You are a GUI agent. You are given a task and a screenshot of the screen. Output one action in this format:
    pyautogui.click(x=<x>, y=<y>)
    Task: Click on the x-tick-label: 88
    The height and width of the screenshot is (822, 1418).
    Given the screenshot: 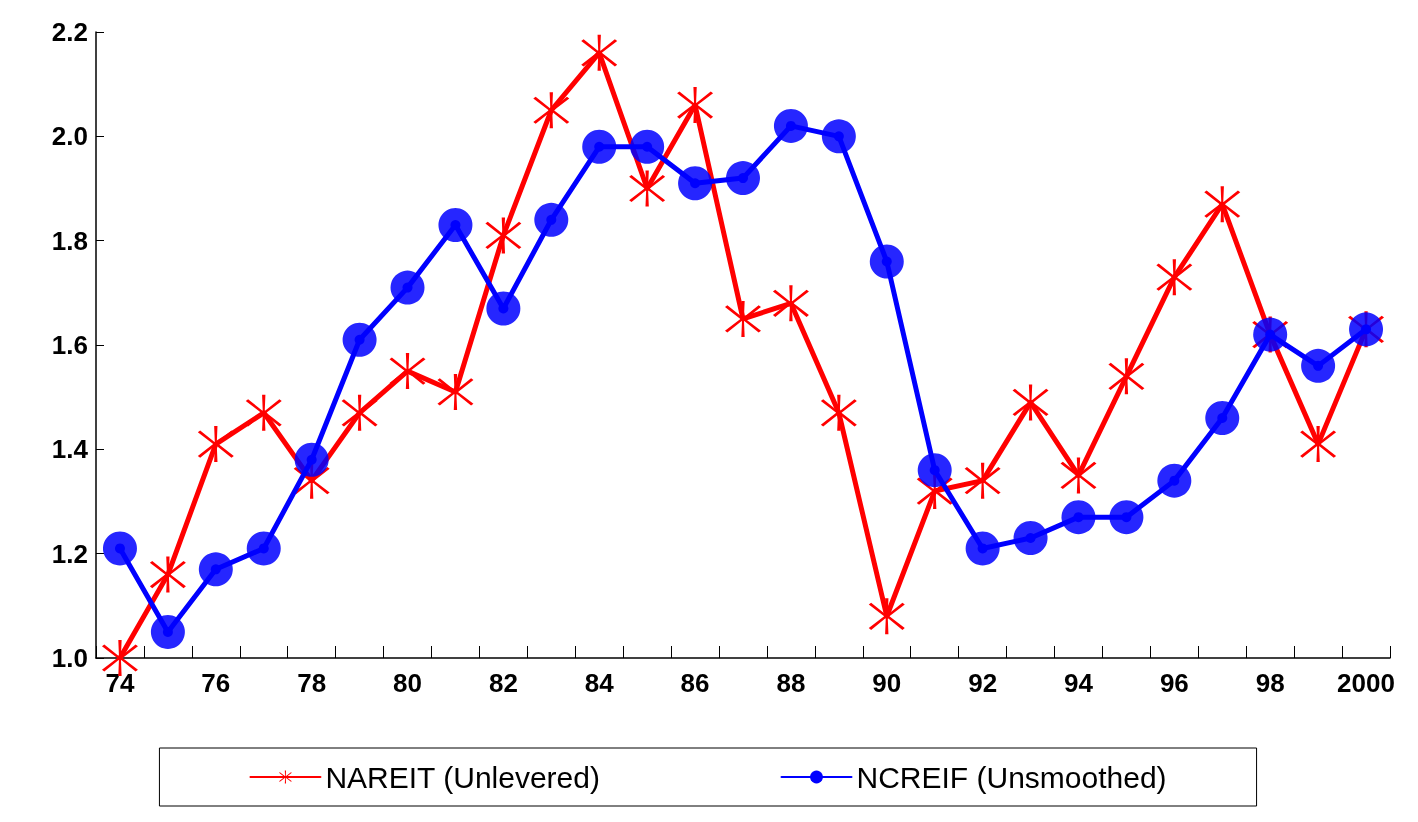 What is the action you would take?
    pyautogui.click(x=791, y=683)
    